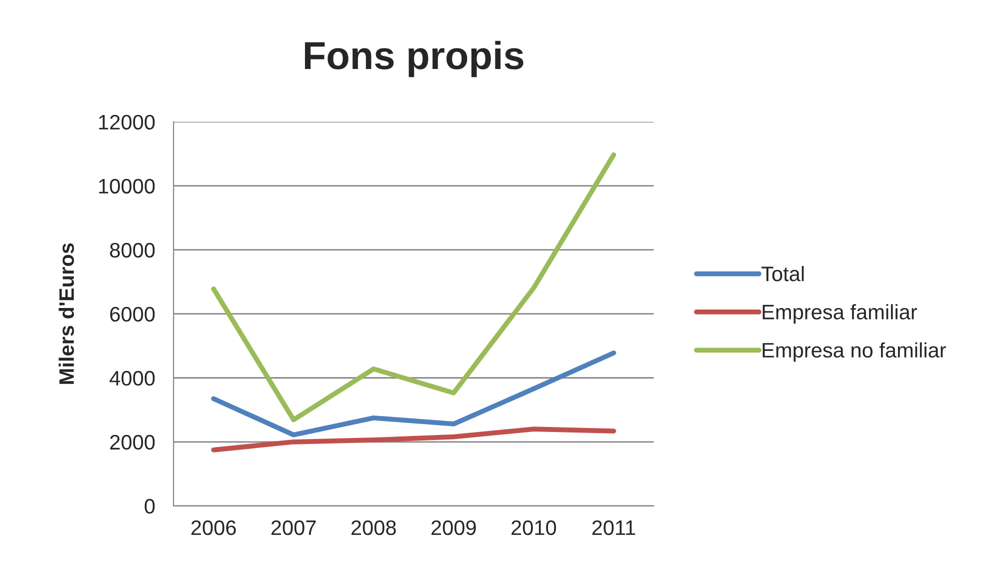  Describe the element at coordinates (614, 528) in the screenshot. I see `x-tick-label: 2011` at that location.